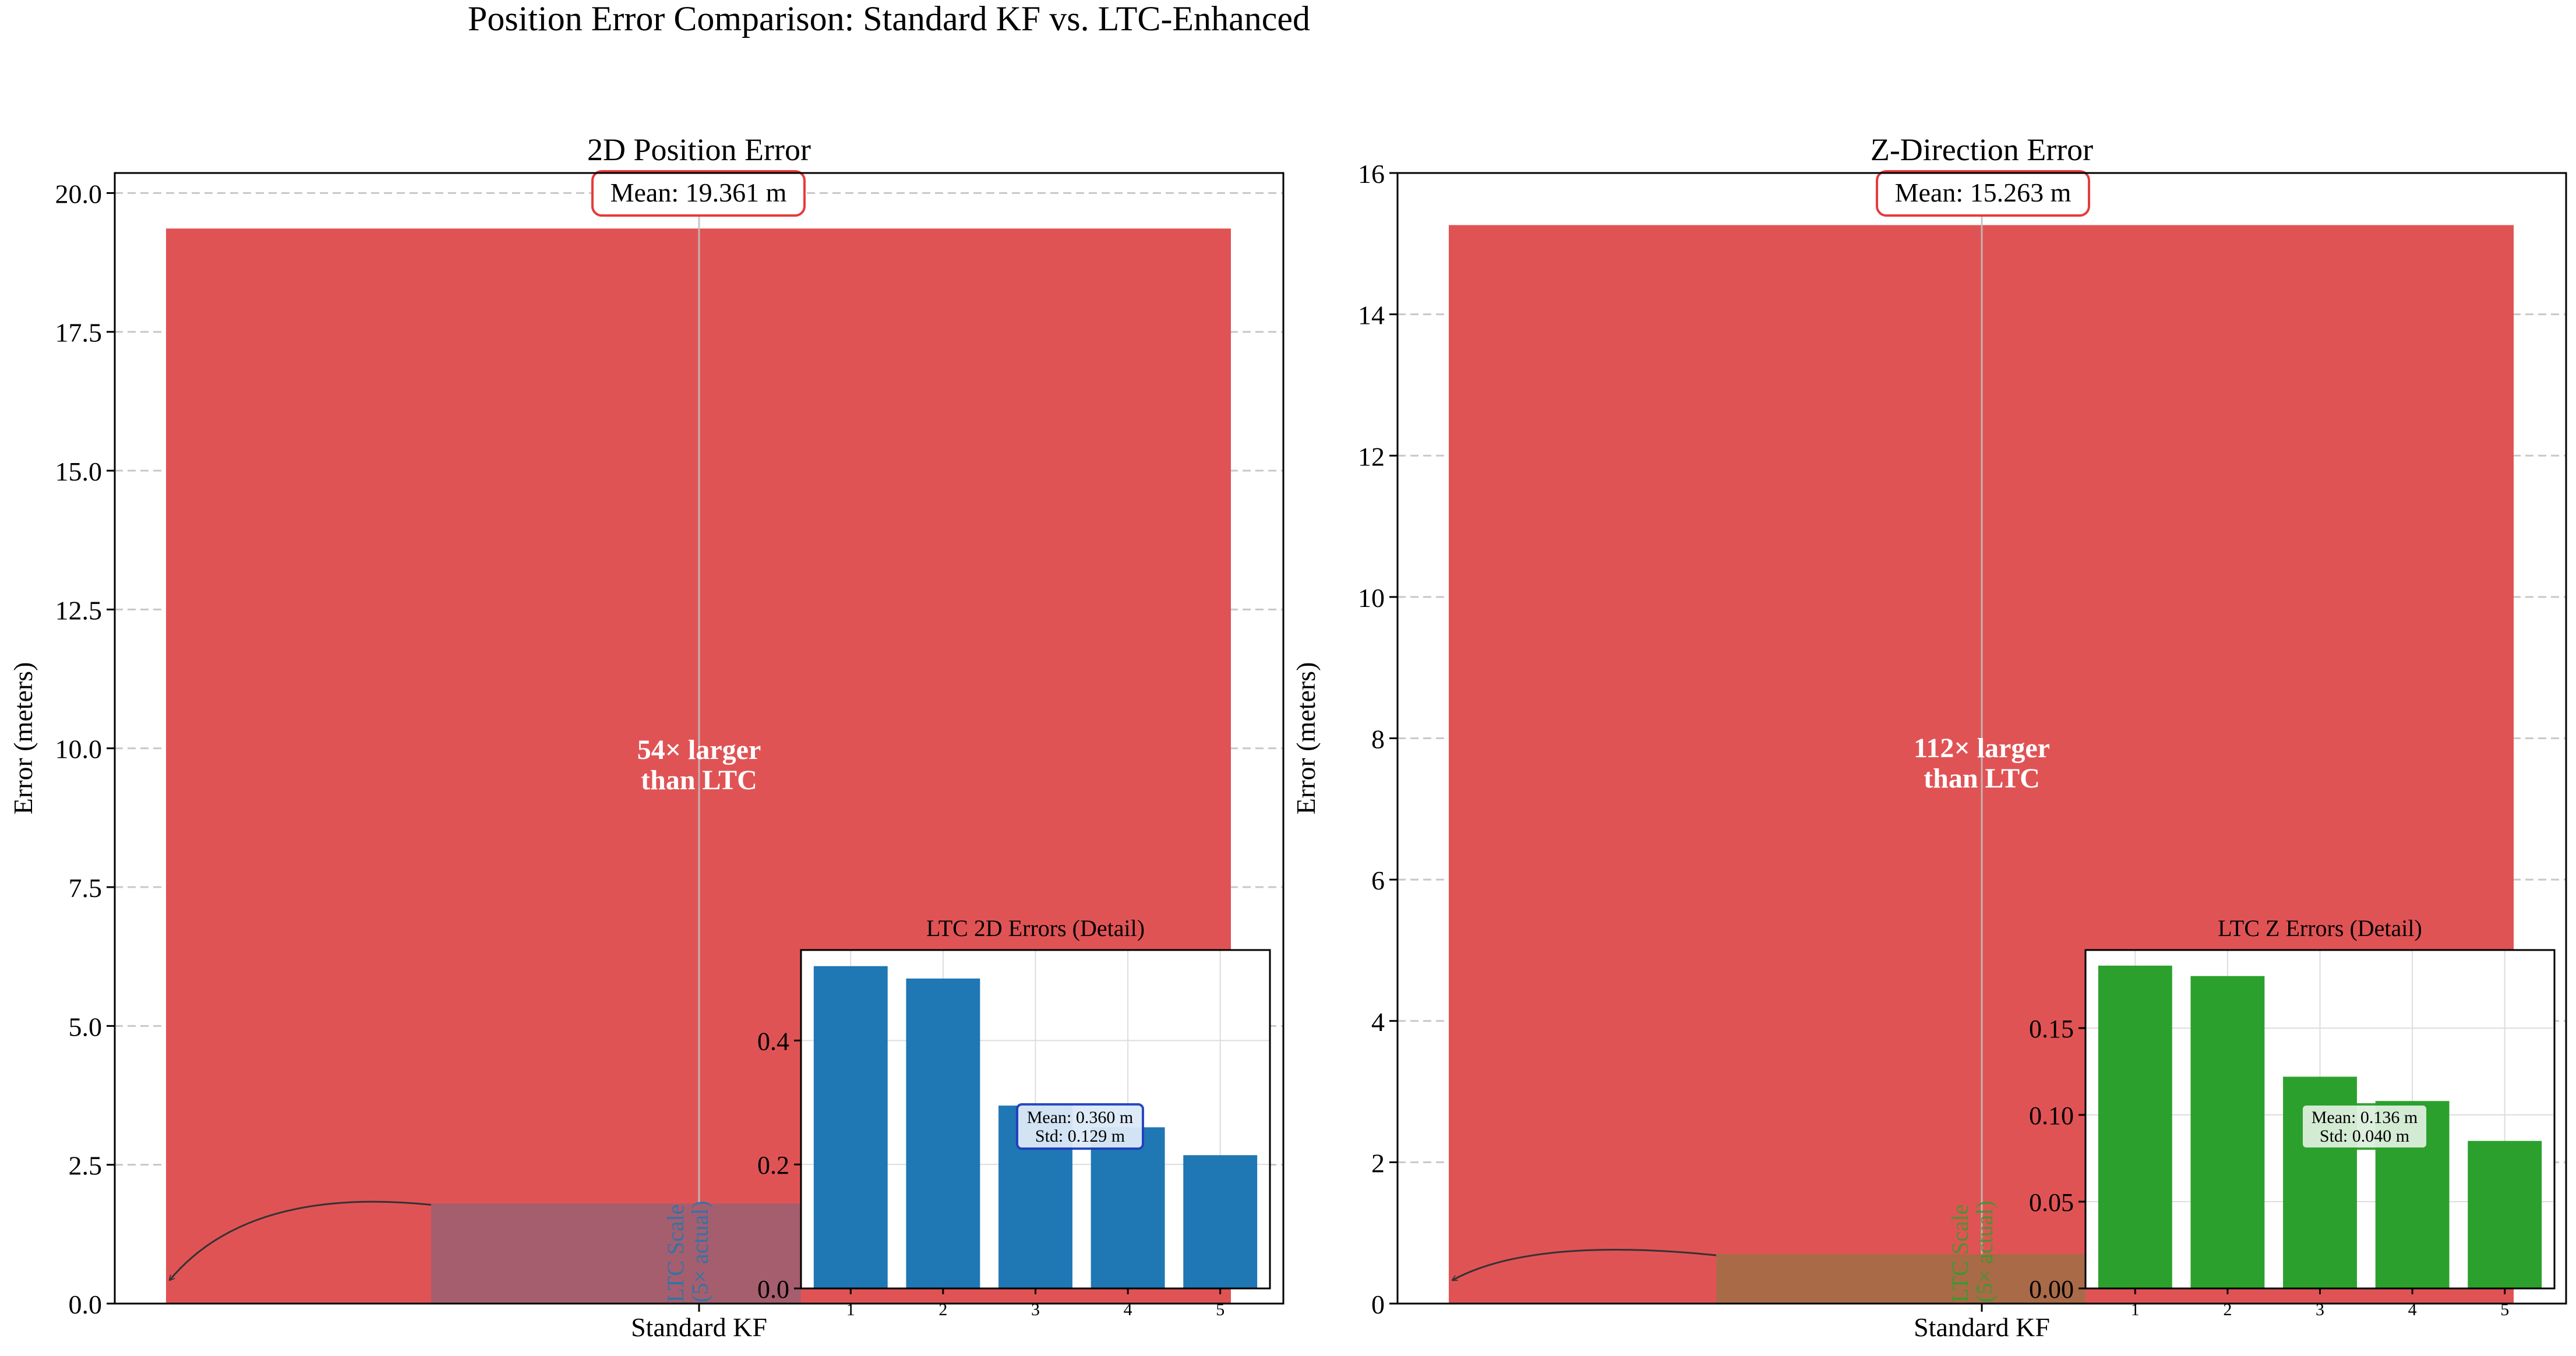  Describe the element at coordinates (1372, 598) in the screenshot. I see `y-tick-label: 10` at that location.